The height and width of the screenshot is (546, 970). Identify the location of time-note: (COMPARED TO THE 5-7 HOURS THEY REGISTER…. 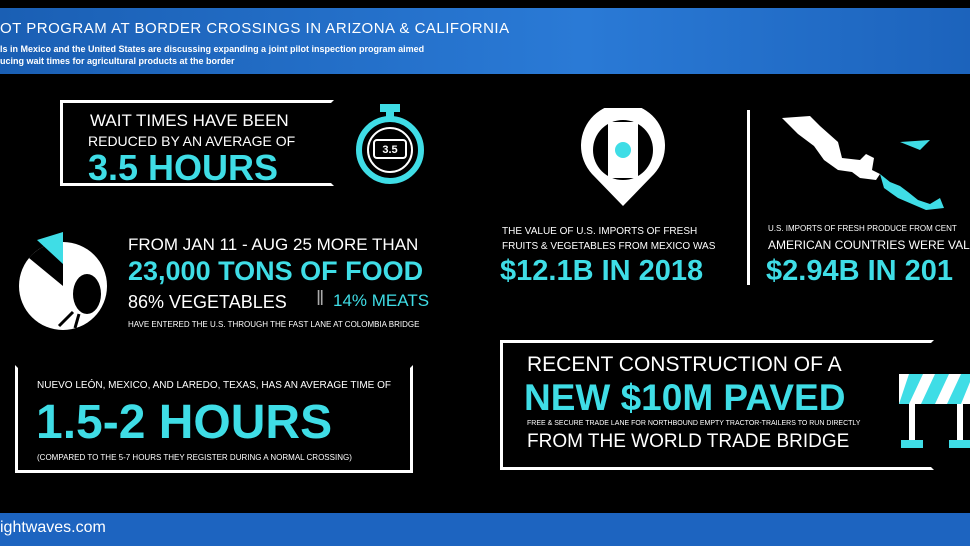
(194, 457).